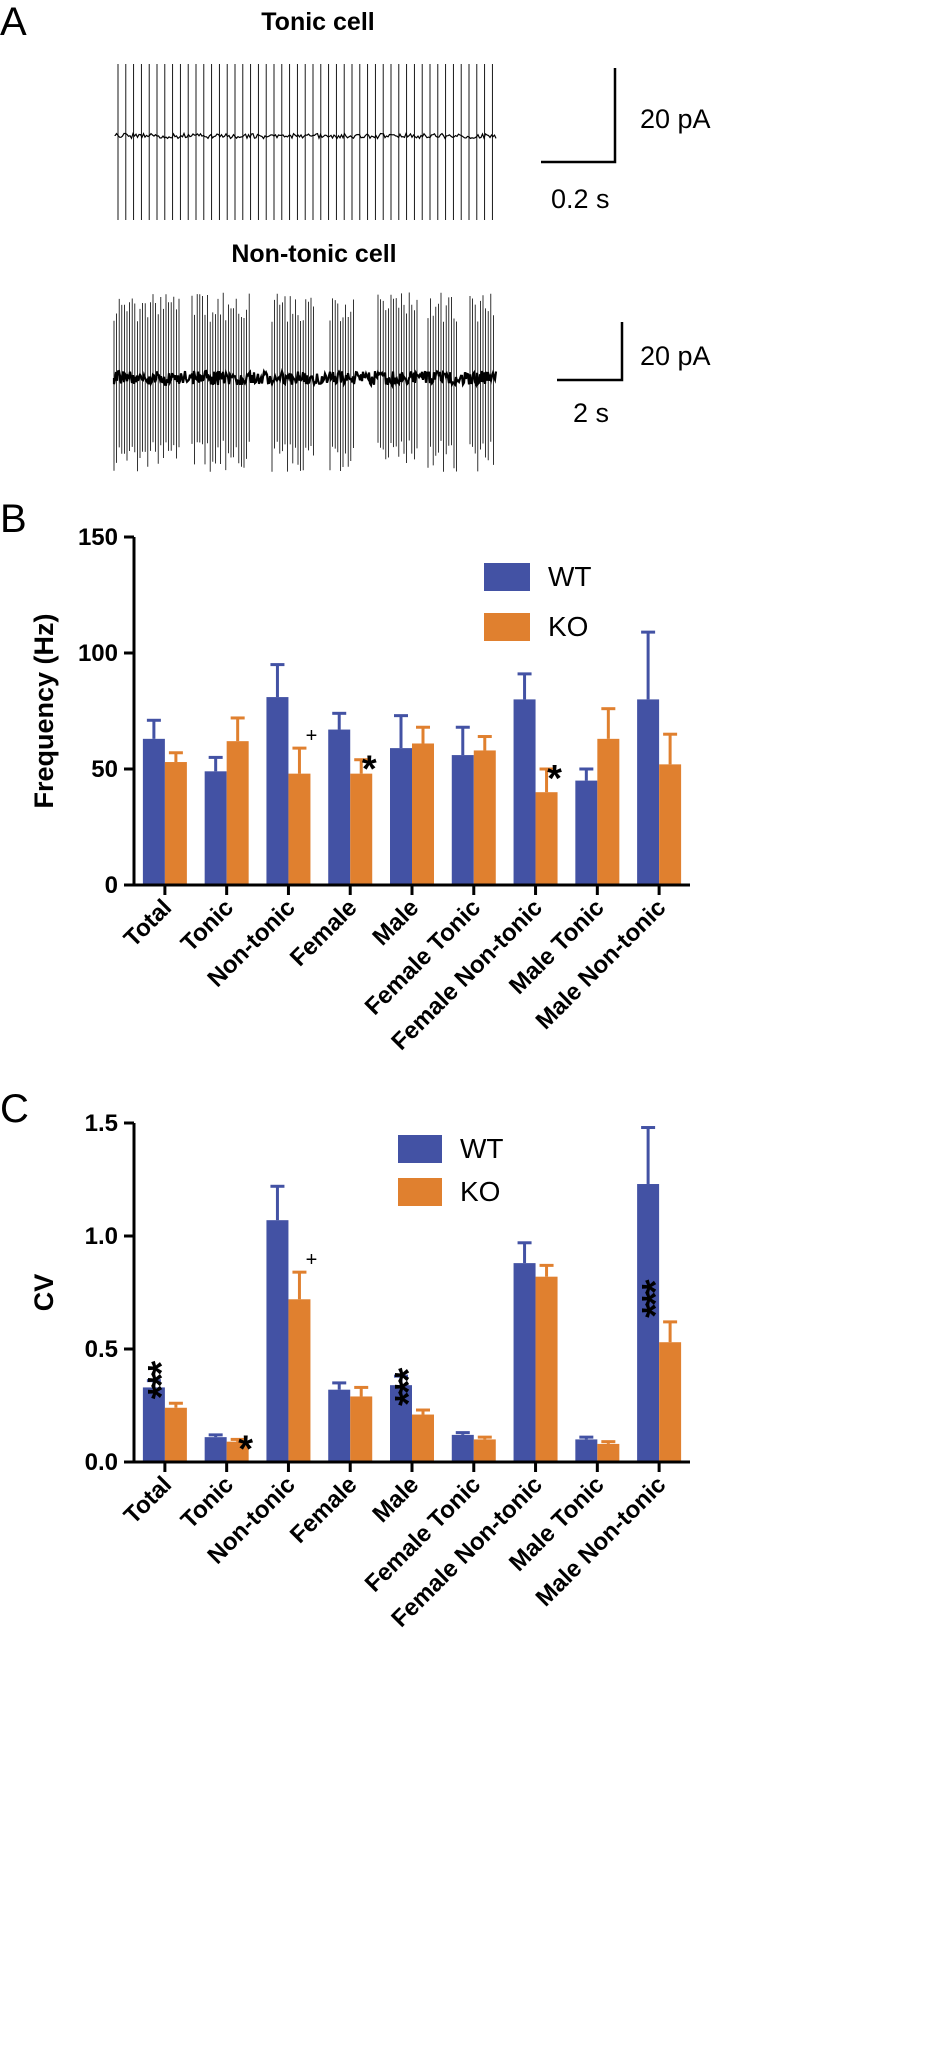 This screenshot has height=2046, width=937. What do you see at coordinates (44, 710) in the screenshot?
I see `y-axis-title: Frequency (Hz)` at bounding box center [44, 710].